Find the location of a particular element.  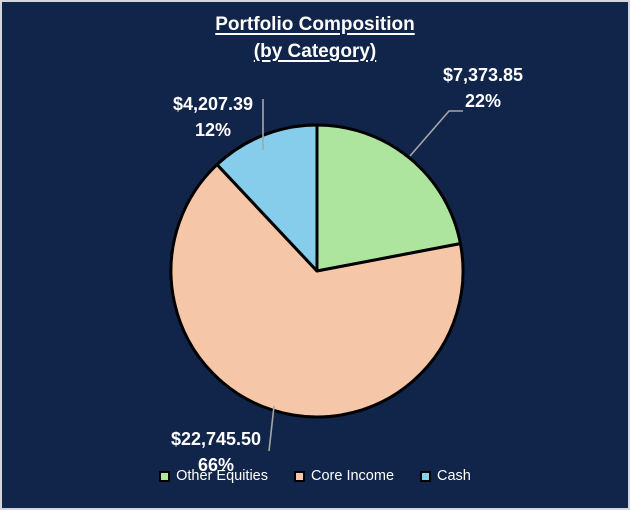

legend-label-other-equities: Other Equities is located at coordinates (222, 476).